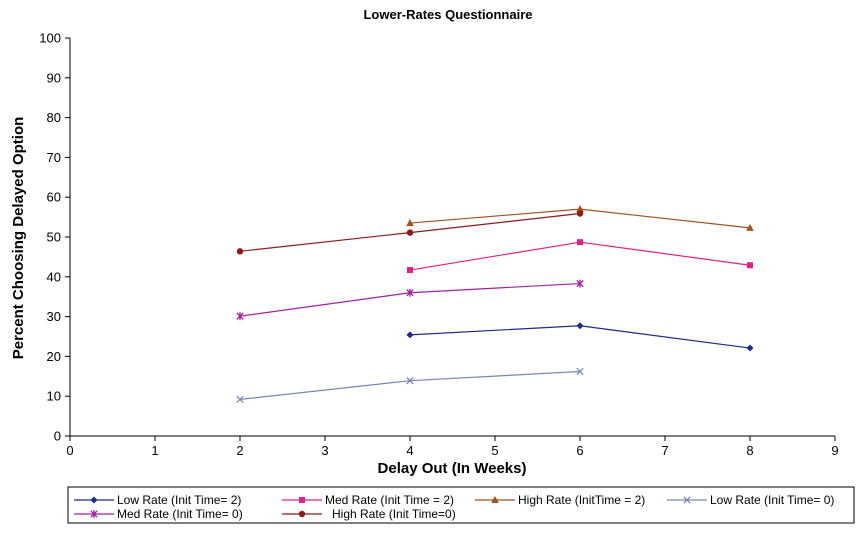  I want to click on x-tick-label: 8, so click(749, 450).